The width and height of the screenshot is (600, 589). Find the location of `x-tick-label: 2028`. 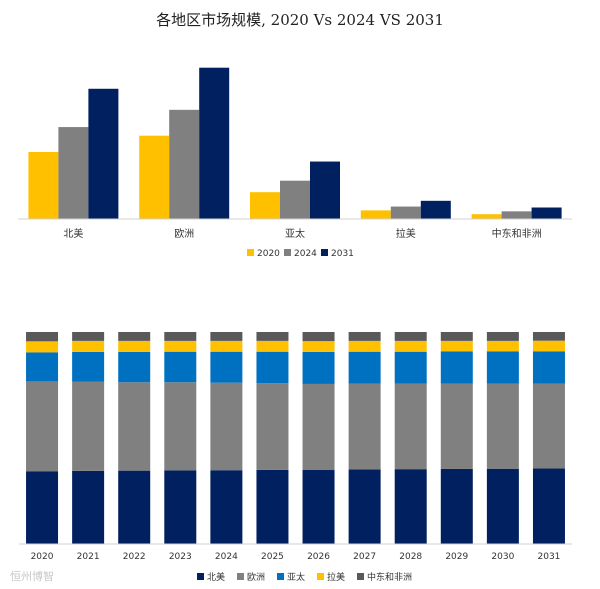

x-tick-label: 2028 is located at coordinates (410, 557).